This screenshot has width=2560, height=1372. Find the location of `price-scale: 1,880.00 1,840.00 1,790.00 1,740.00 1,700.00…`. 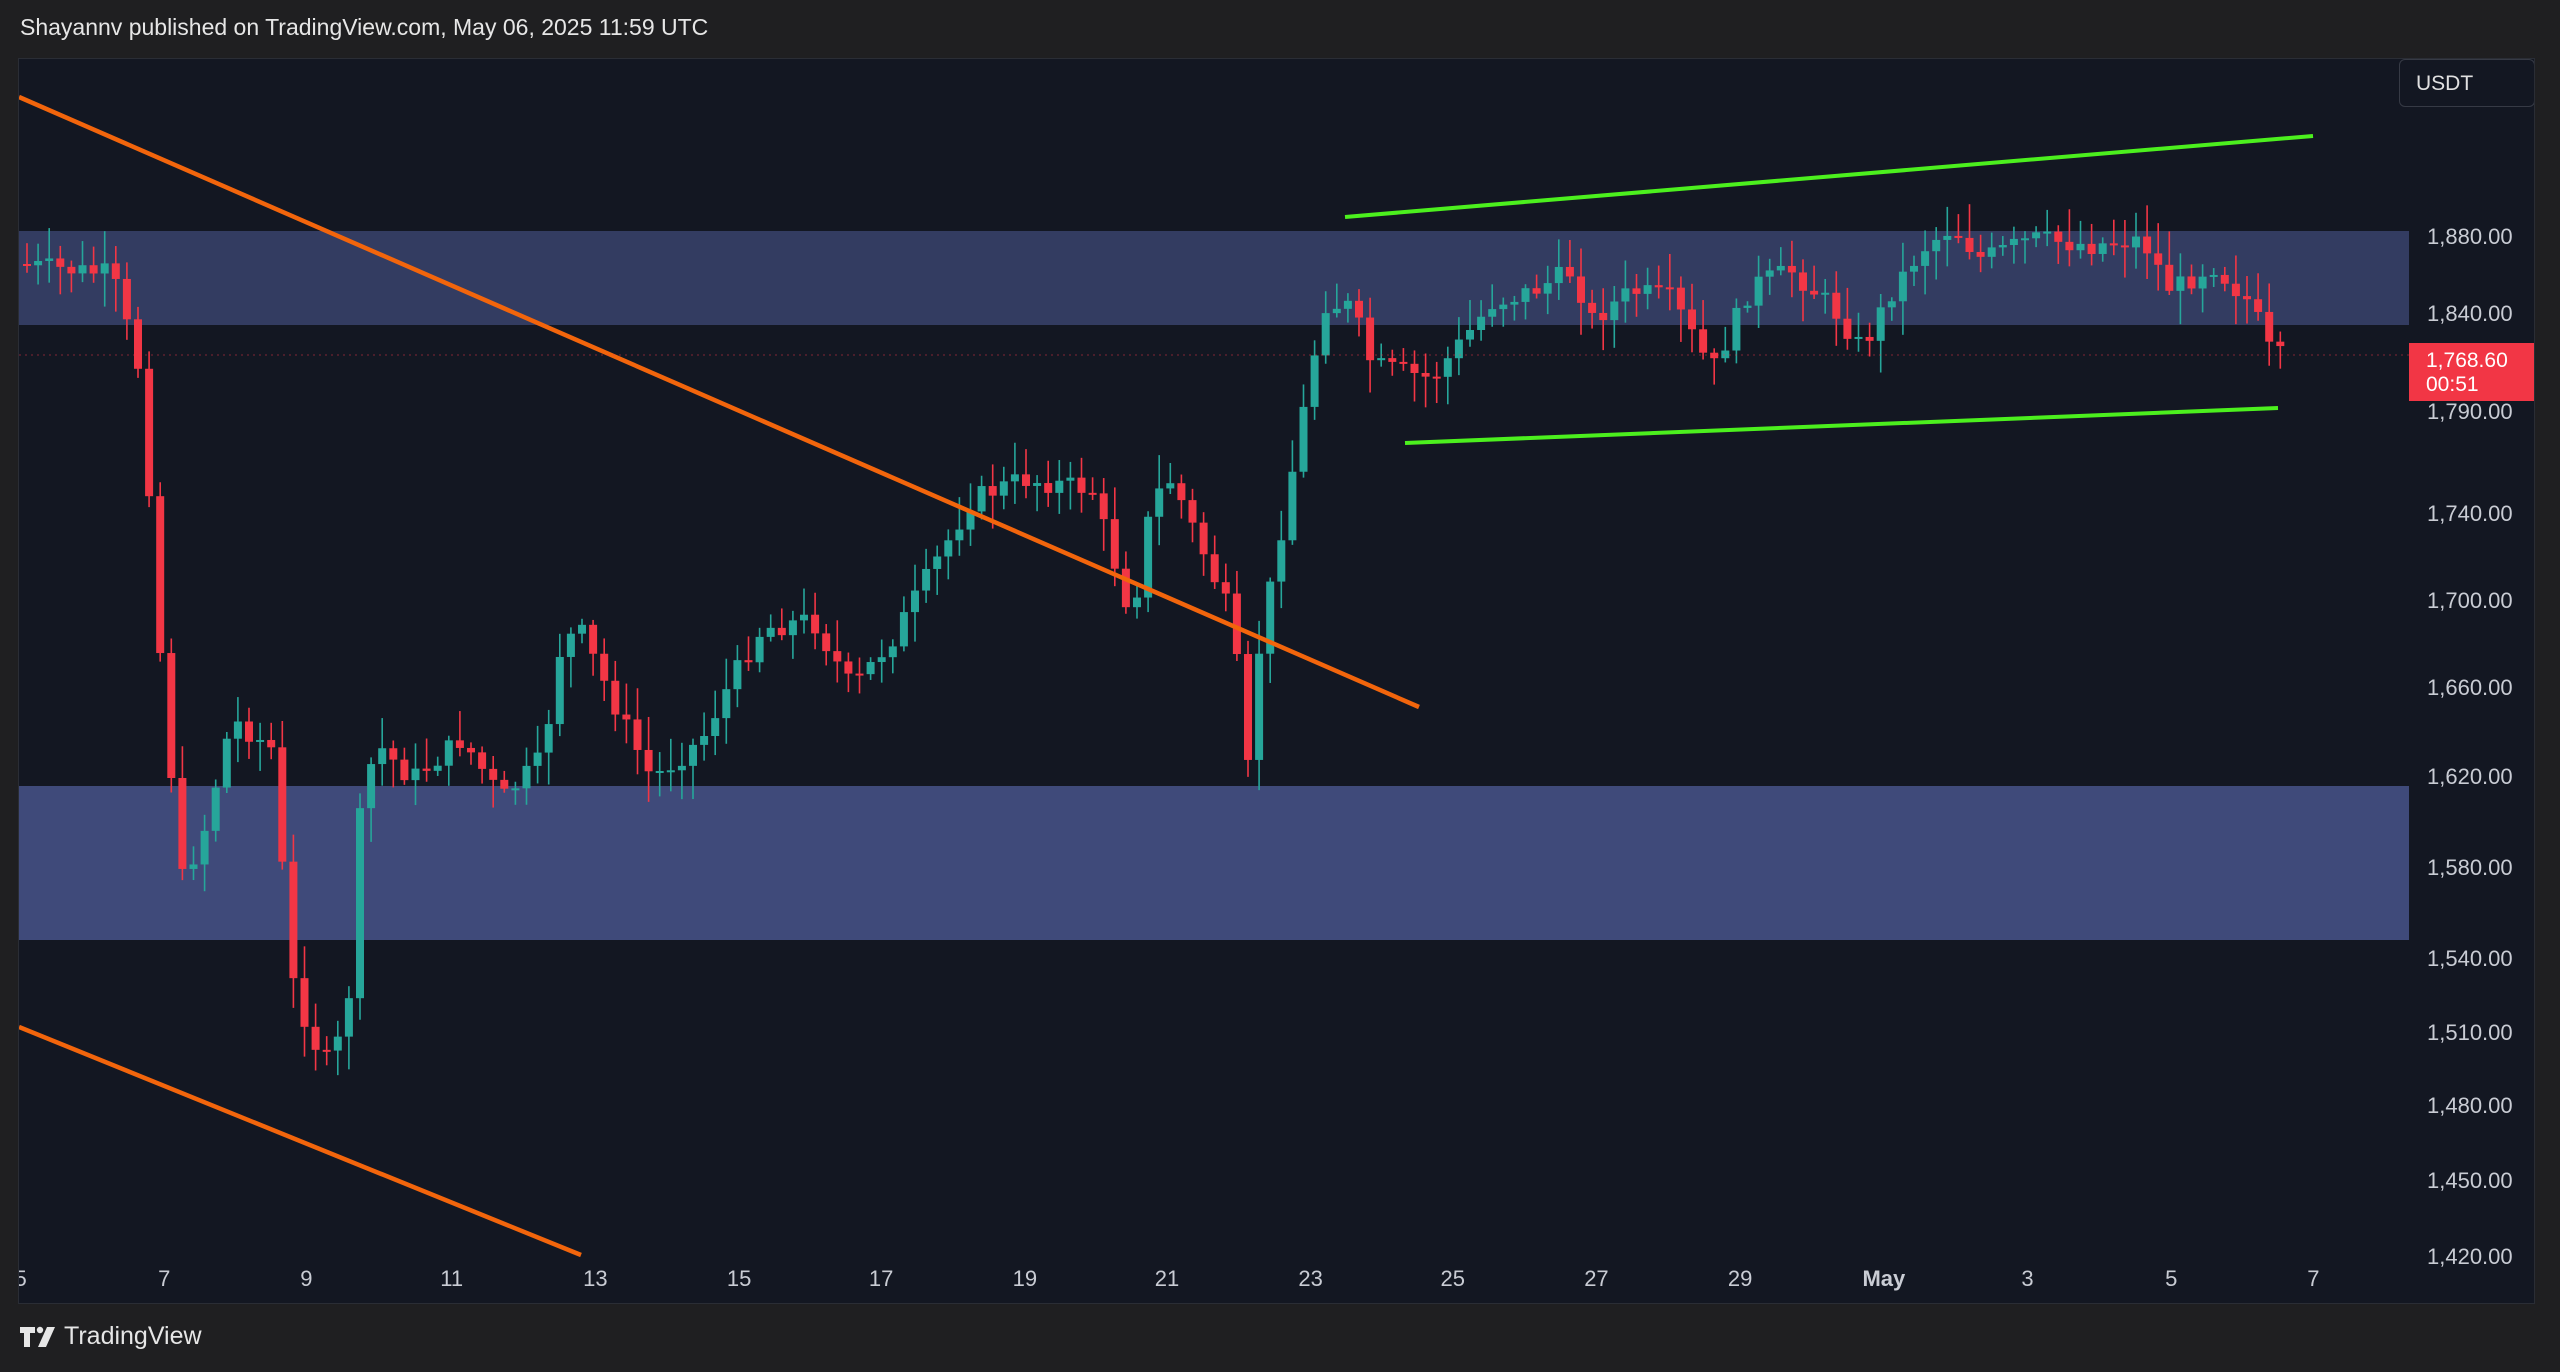

price-scale: 1,880.00 1,840.00 1,790.00 1,740.00 1,700.00… is located at coordinates (2471, 681).